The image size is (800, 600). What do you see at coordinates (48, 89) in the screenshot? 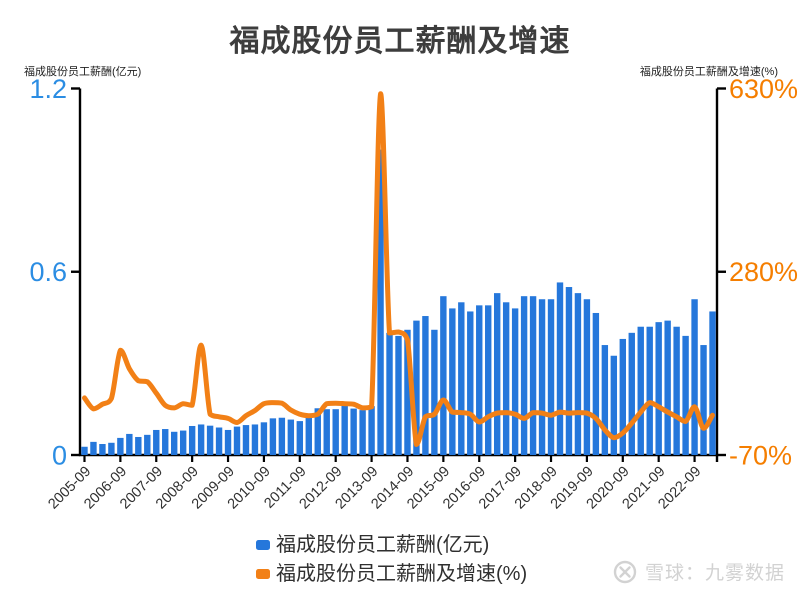
I see `left-axis-tick-label: 1.2` at bounding box center [48, 89].